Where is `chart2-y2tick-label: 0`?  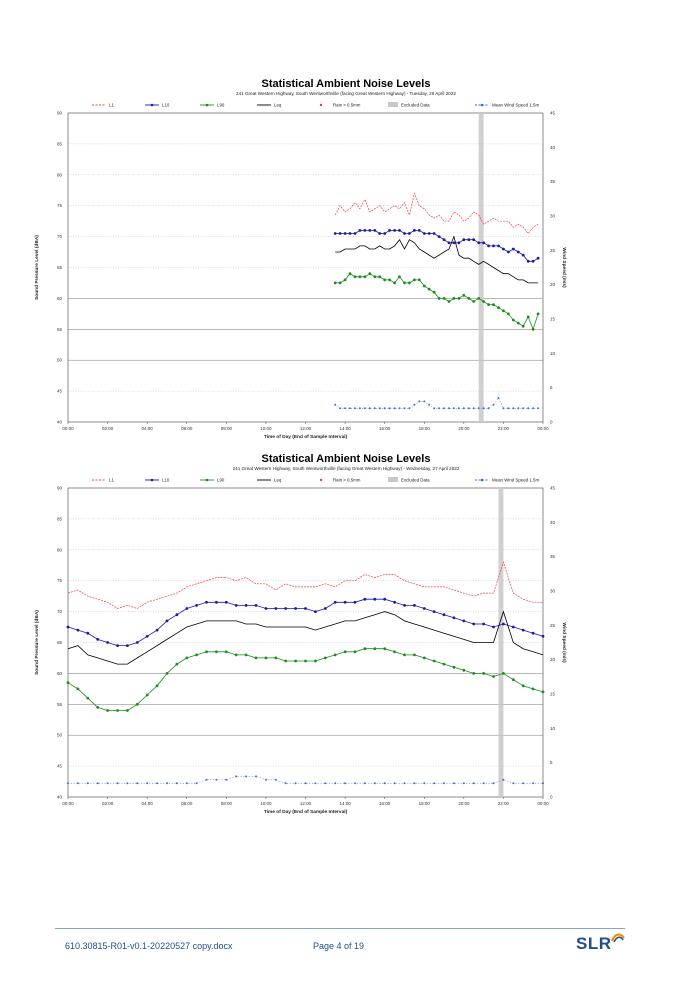 chart2-y2tick-label: 0 is located at coordinates (551, 797).